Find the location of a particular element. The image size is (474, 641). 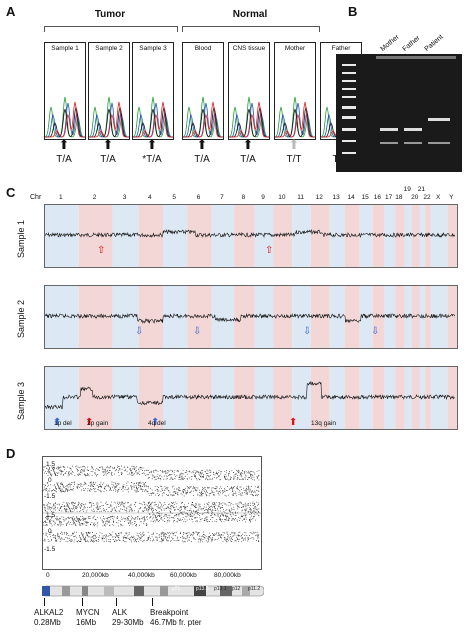

chromatogram-1: Sample 1 is located at coordinates (65, 91).